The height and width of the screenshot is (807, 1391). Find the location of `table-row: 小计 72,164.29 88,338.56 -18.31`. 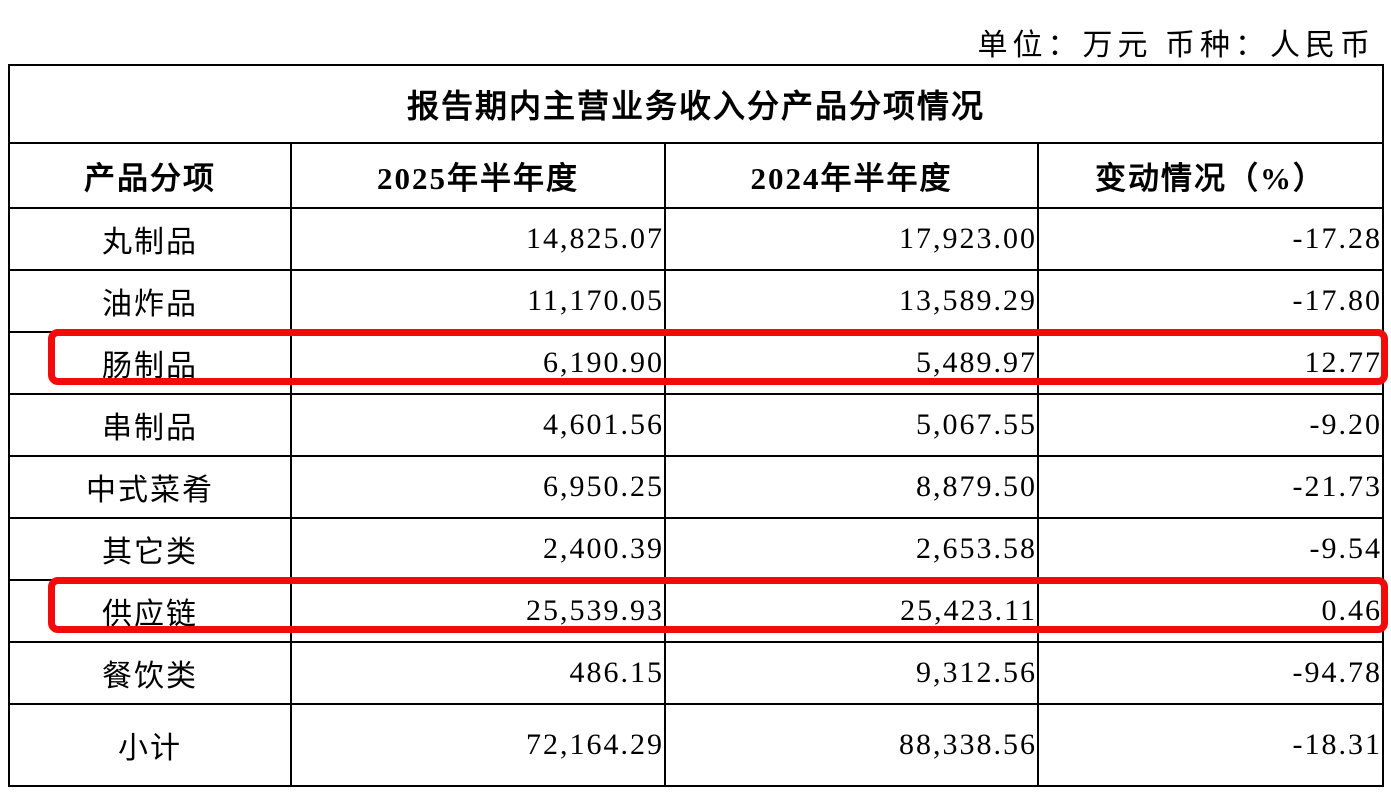

table-row: 小计 72,164.29 88,338.56 -18.31 is located at coordinates (696, 745).